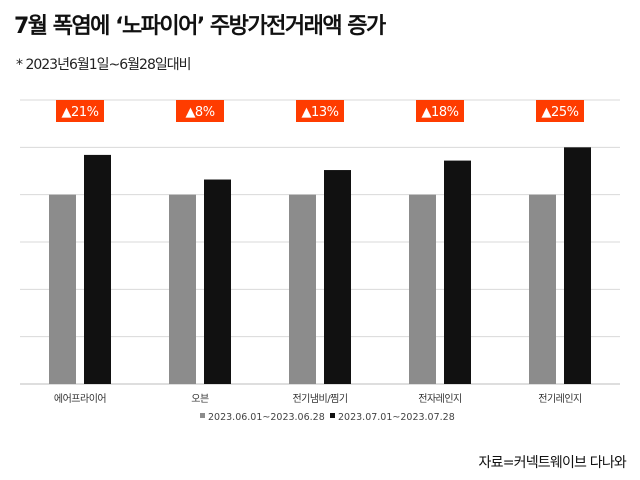  I want to click on legend-label: 2023.07.01~2023.07.28, so click(396, 417).